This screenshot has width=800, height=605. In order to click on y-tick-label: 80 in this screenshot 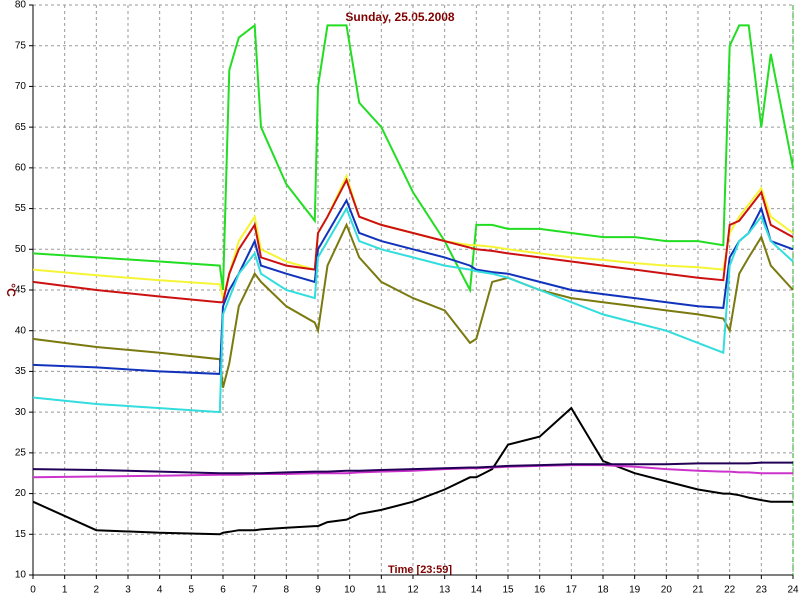, I will do `click(21, 5)`.